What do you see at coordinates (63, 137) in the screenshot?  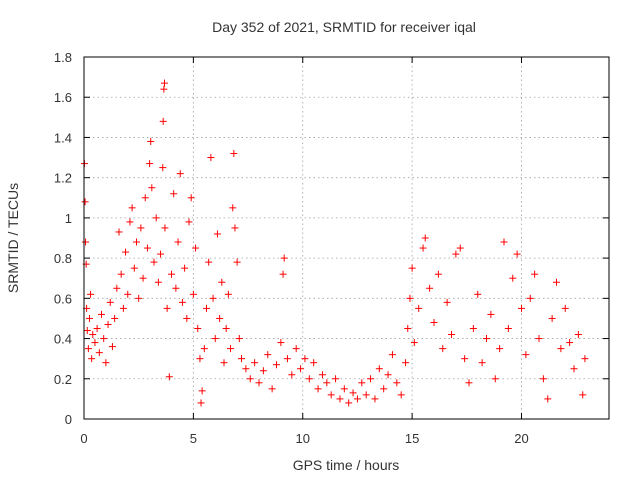 I see `y-tick-label: 1.4` at bounding box center [63, 137].